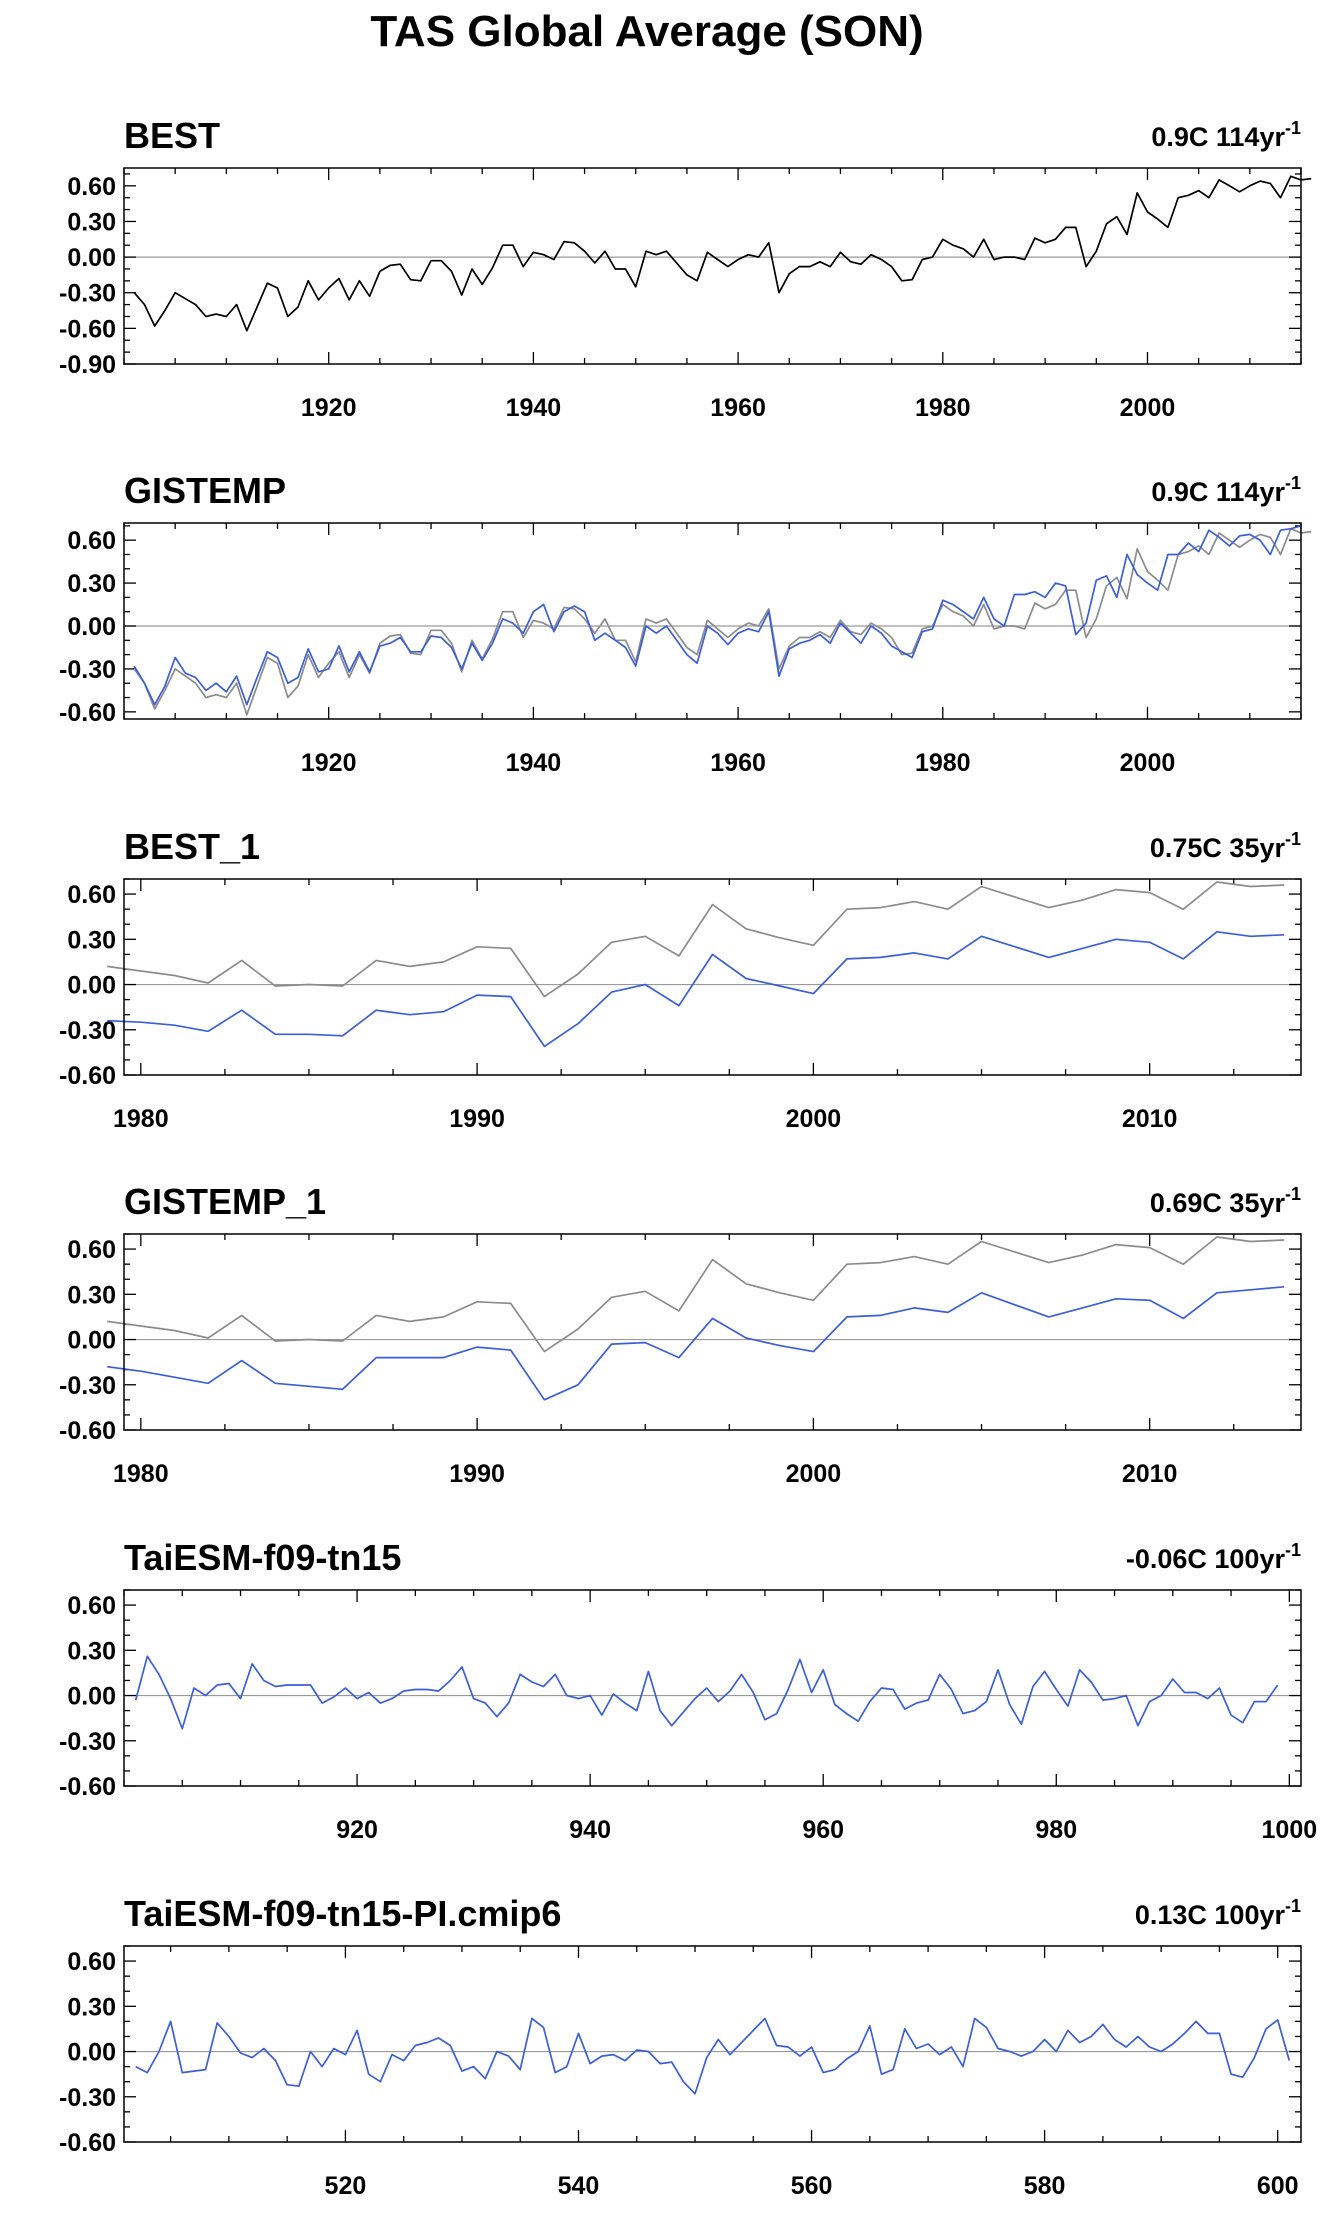 The width and height of the screenshot is (1333, 2217). What do you see at coordinates (590, 1830) in the screenshot?
I see `x-tick-label: 940` at bounding box center [590, 1830].